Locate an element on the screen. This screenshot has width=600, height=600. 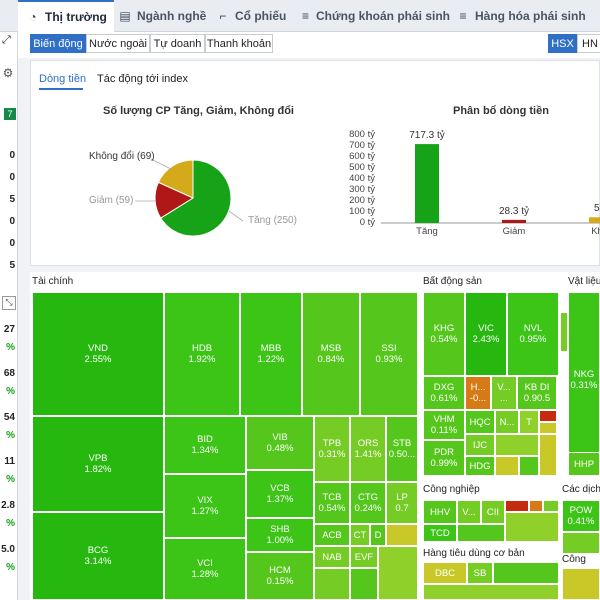
heatmap-tile: CT is located at coordinates (360, 535).